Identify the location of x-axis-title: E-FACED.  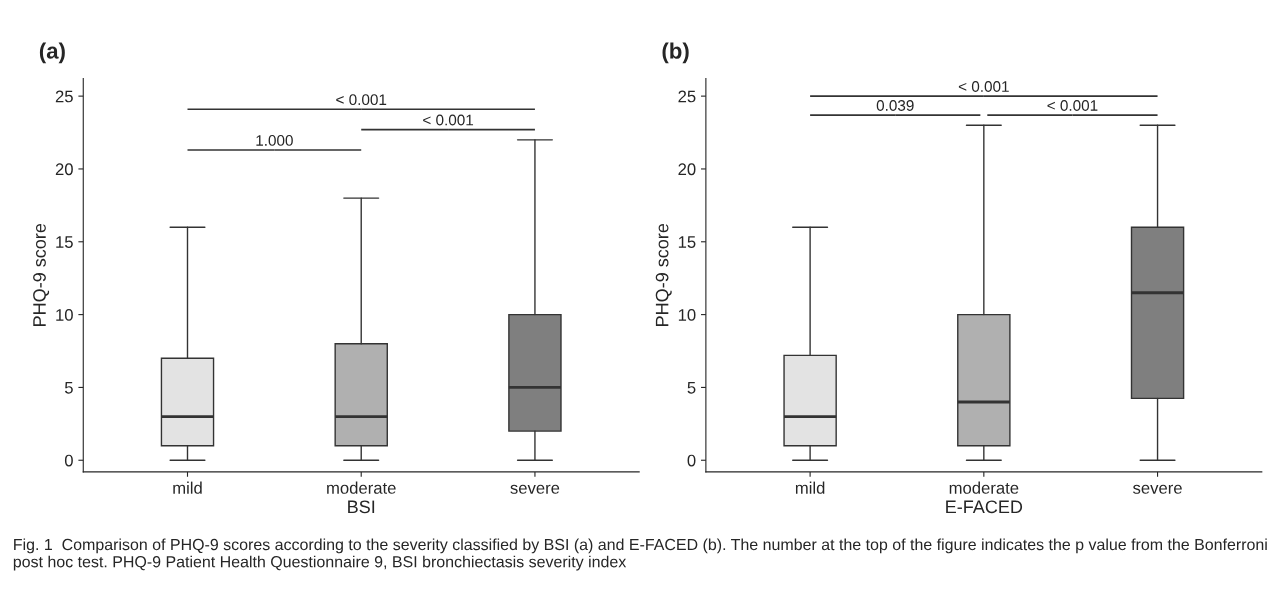
(984, 507).